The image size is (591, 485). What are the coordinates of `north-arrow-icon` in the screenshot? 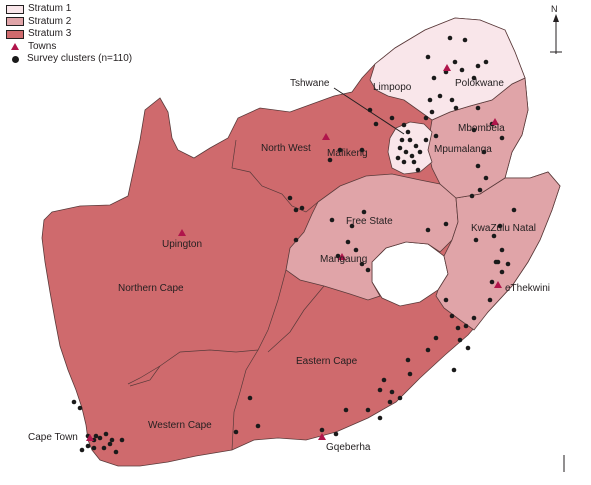 It's located at (556, 34).